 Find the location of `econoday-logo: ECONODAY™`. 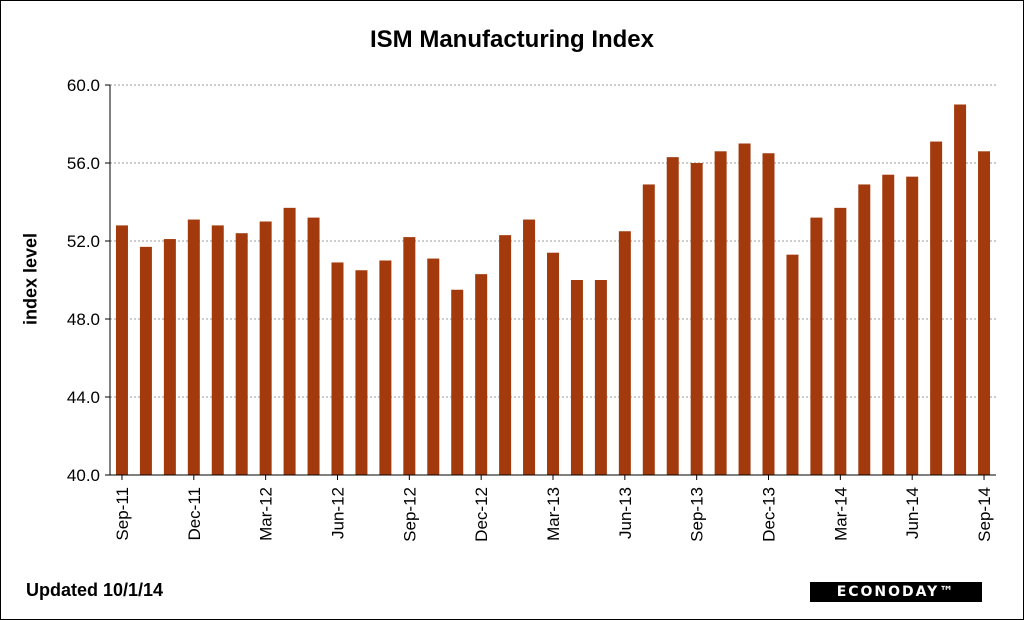

econoday-logo: ECONODAY™ is located at coordinates (896, 592).